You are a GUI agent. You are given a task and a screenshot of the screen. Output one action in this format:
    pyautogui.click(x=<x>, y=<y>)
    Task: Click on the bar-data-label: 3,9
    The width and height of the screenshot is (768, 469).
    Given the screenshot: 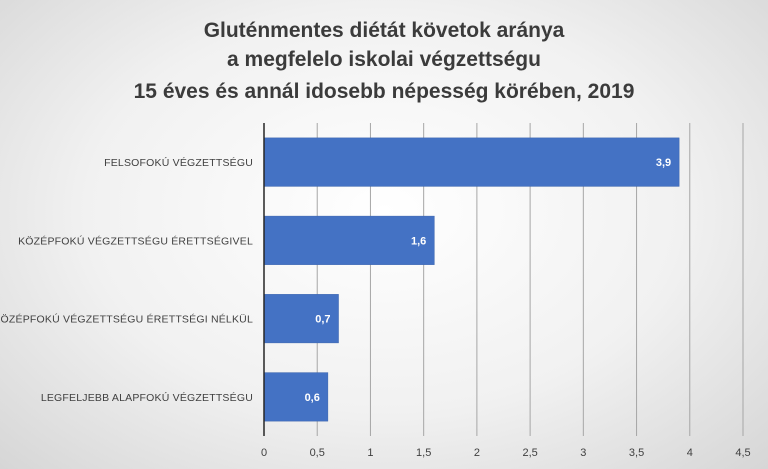 What is the action you would take?
    pyautogui.click(x=663, y=163)
    